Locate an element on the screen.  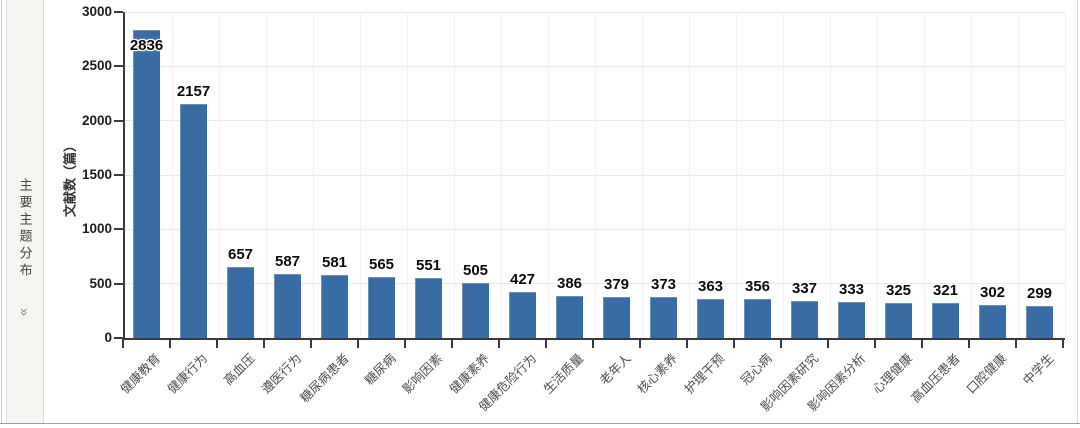
bar-value-label: 581 is located at coordinates (334, 262).